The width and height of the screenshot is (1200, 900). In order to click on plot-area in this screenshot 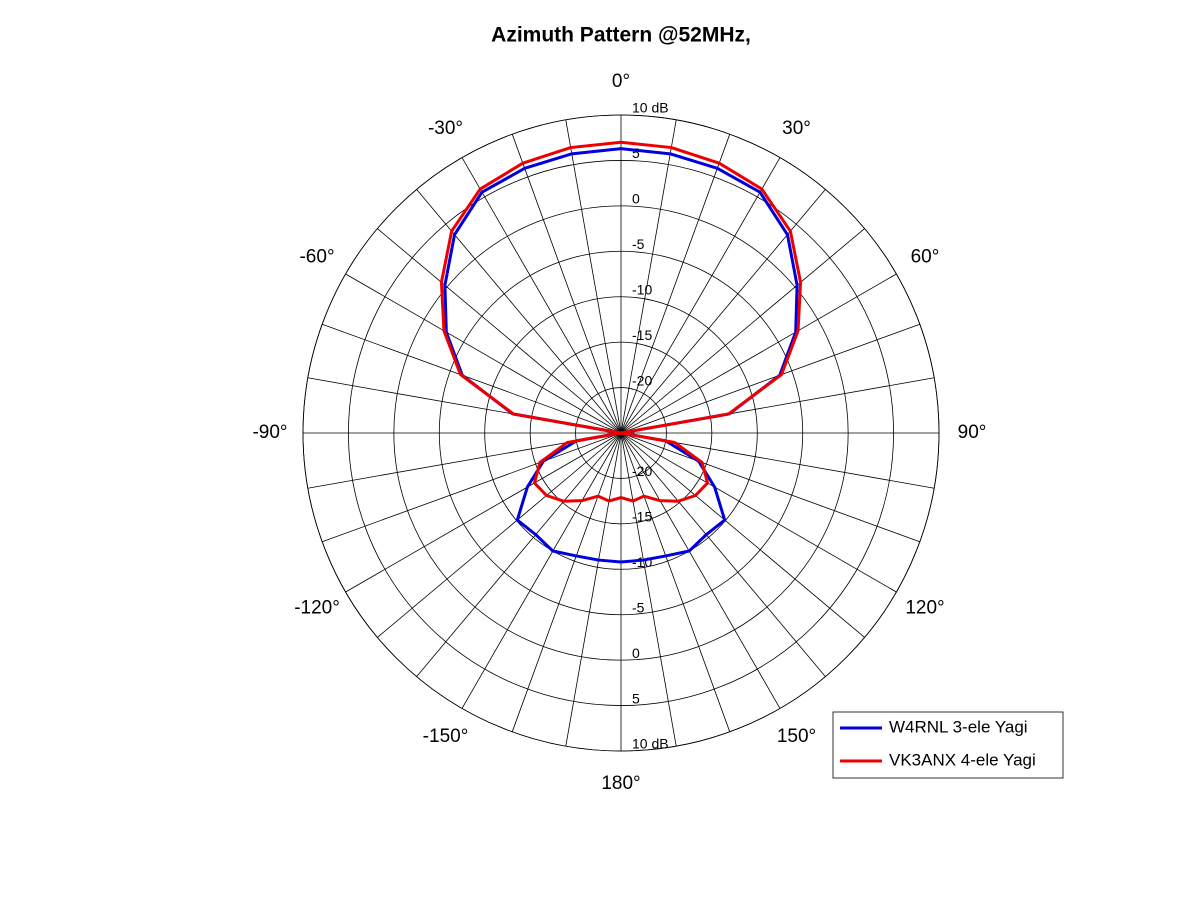, I will do `click(621, 352)`.